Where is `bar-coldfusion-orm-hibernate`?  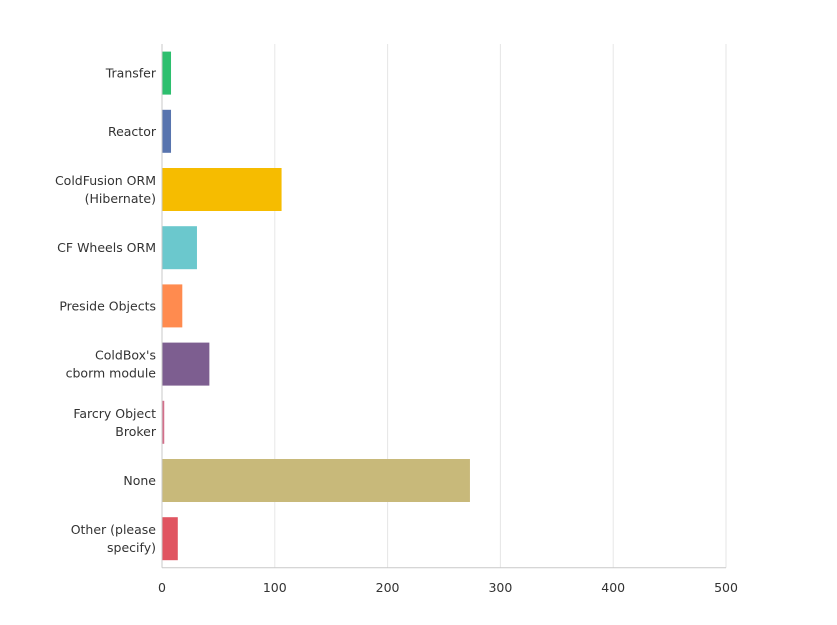 bar-coldfusion-orm-hibernate is located at coordinates (222, 189).